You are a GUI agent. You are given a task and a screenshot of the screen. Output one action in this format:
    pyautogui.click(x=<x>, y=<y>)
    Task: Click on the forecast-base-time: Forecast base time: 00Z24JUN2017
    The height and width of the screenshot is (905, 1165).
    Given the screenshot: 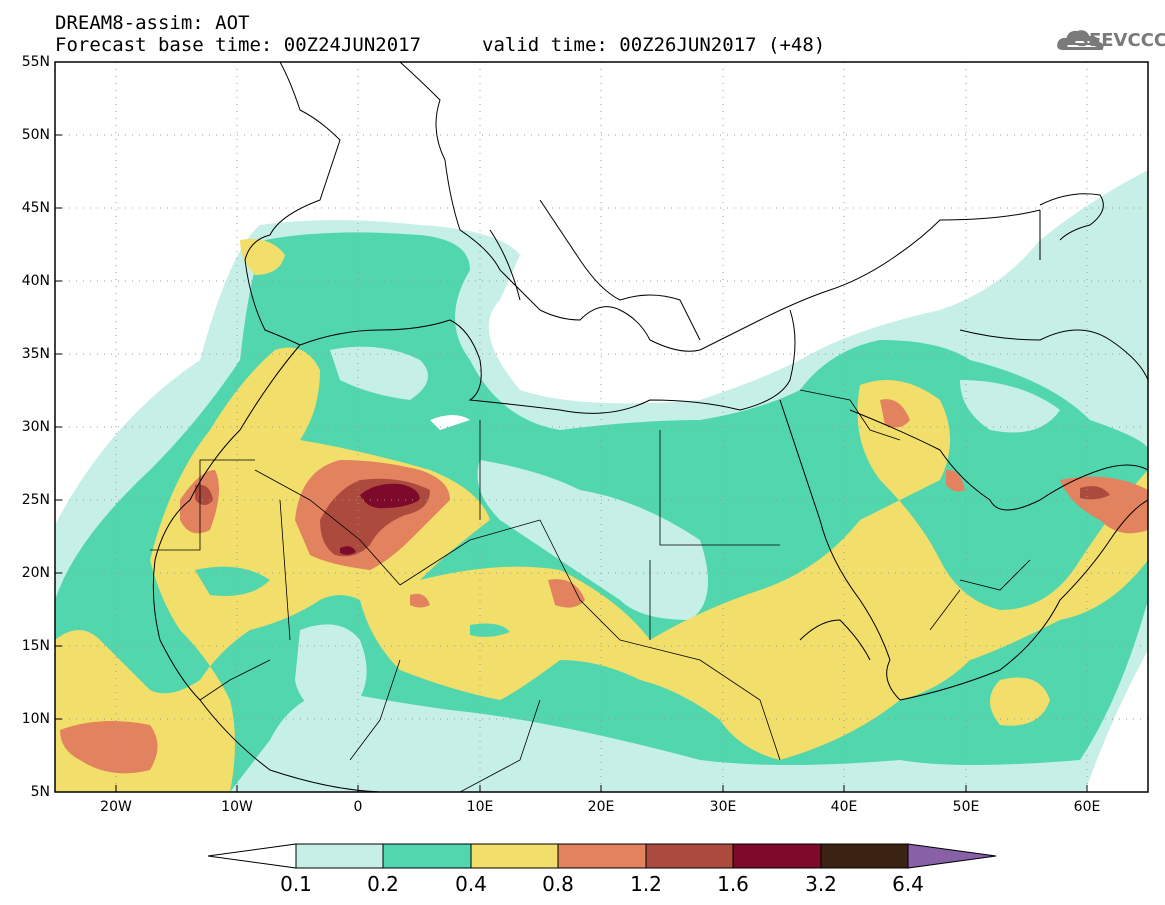 What is the action you would take?
    pyautogui.click(x=238, y=45)
    